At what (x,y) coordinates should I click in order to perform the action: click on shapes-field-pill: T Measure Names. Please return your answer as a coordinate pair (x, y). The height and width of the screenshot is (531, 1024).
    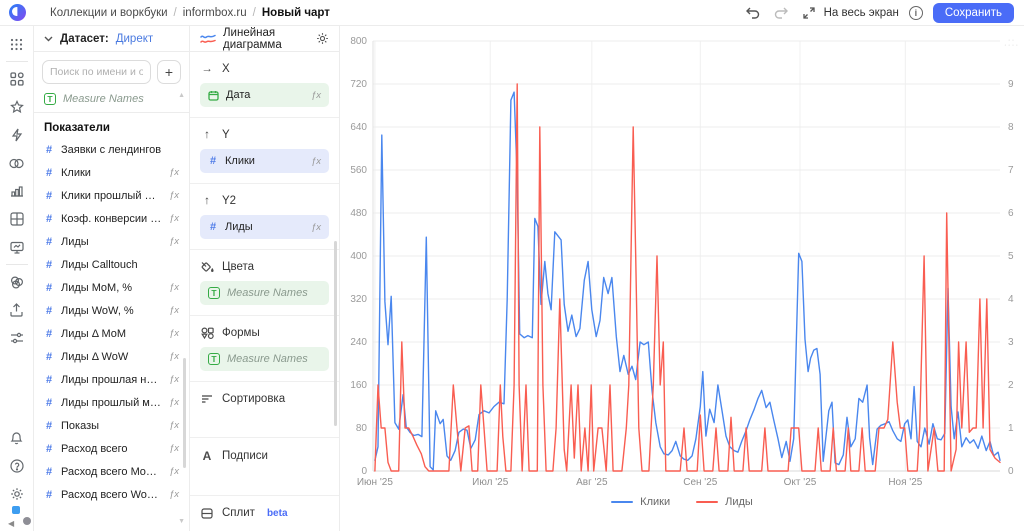
    Looking at the image, I should click on (264, 359).